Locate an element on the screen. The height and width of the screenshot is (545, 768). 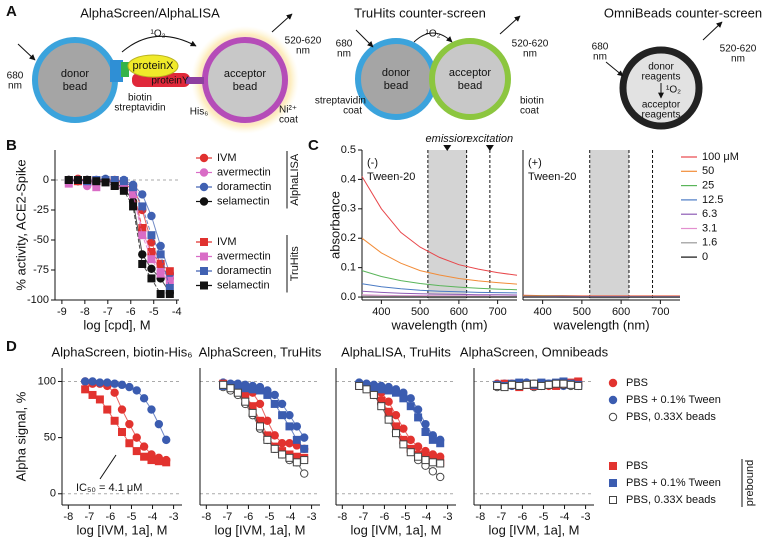
chart-title: AlphaScreen, biotin-His₆ is located at coordinates (121, 351).